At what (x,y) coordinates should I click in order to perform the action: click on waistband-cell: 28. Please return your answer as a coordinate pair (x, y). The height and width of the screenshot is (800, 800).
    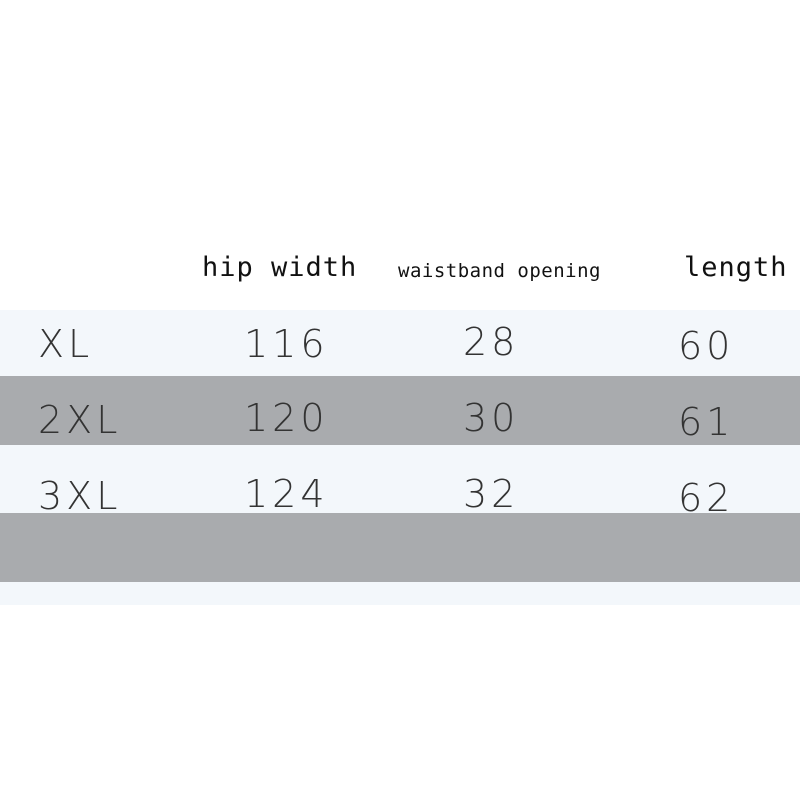
    Looking at the image, I should click on (491, 342).